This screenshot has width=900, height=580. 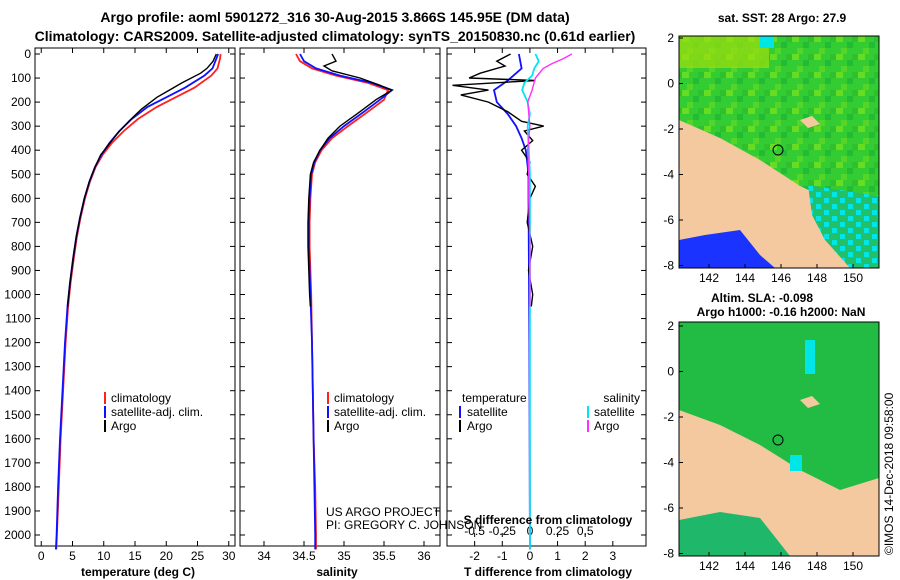 What do you see at coordinates (767, 42) in the screenshot?
I see `map-sst-cyan-patch` at bounding box center [767, 42].